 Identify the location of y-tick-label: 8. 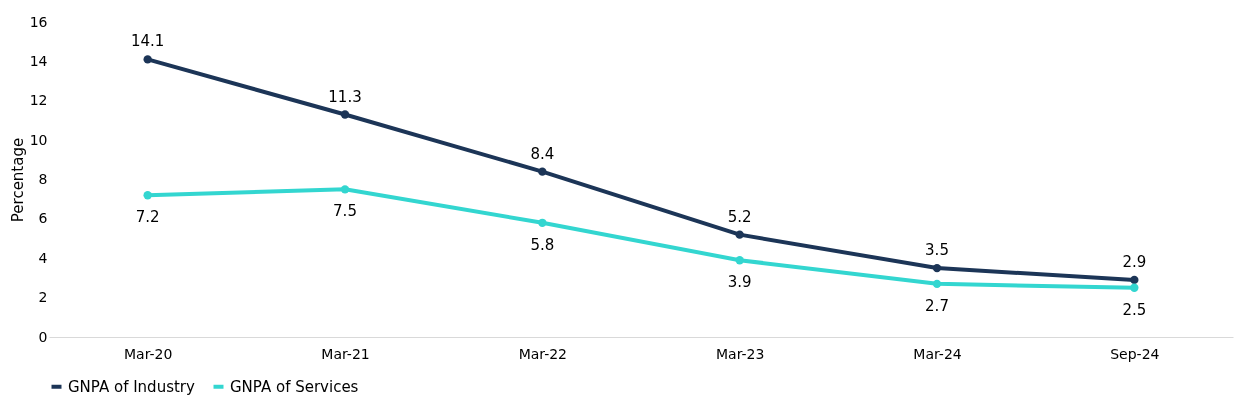
(43, 179).